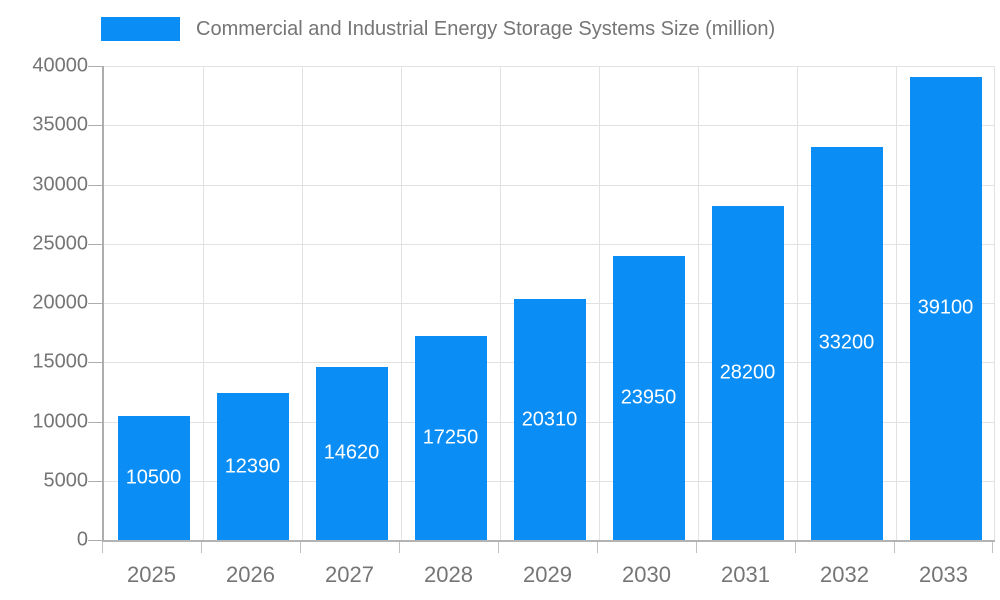  Describe the element at coordinates (60, 302) in the screenshot. I see `y-axis-label: 20000` at that location.